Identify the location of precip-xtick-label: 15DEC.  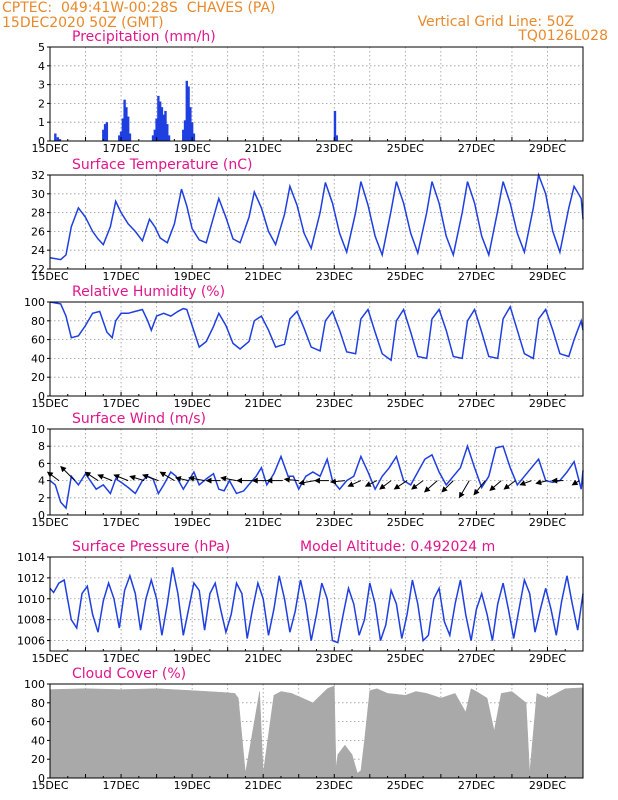
(49, 148).